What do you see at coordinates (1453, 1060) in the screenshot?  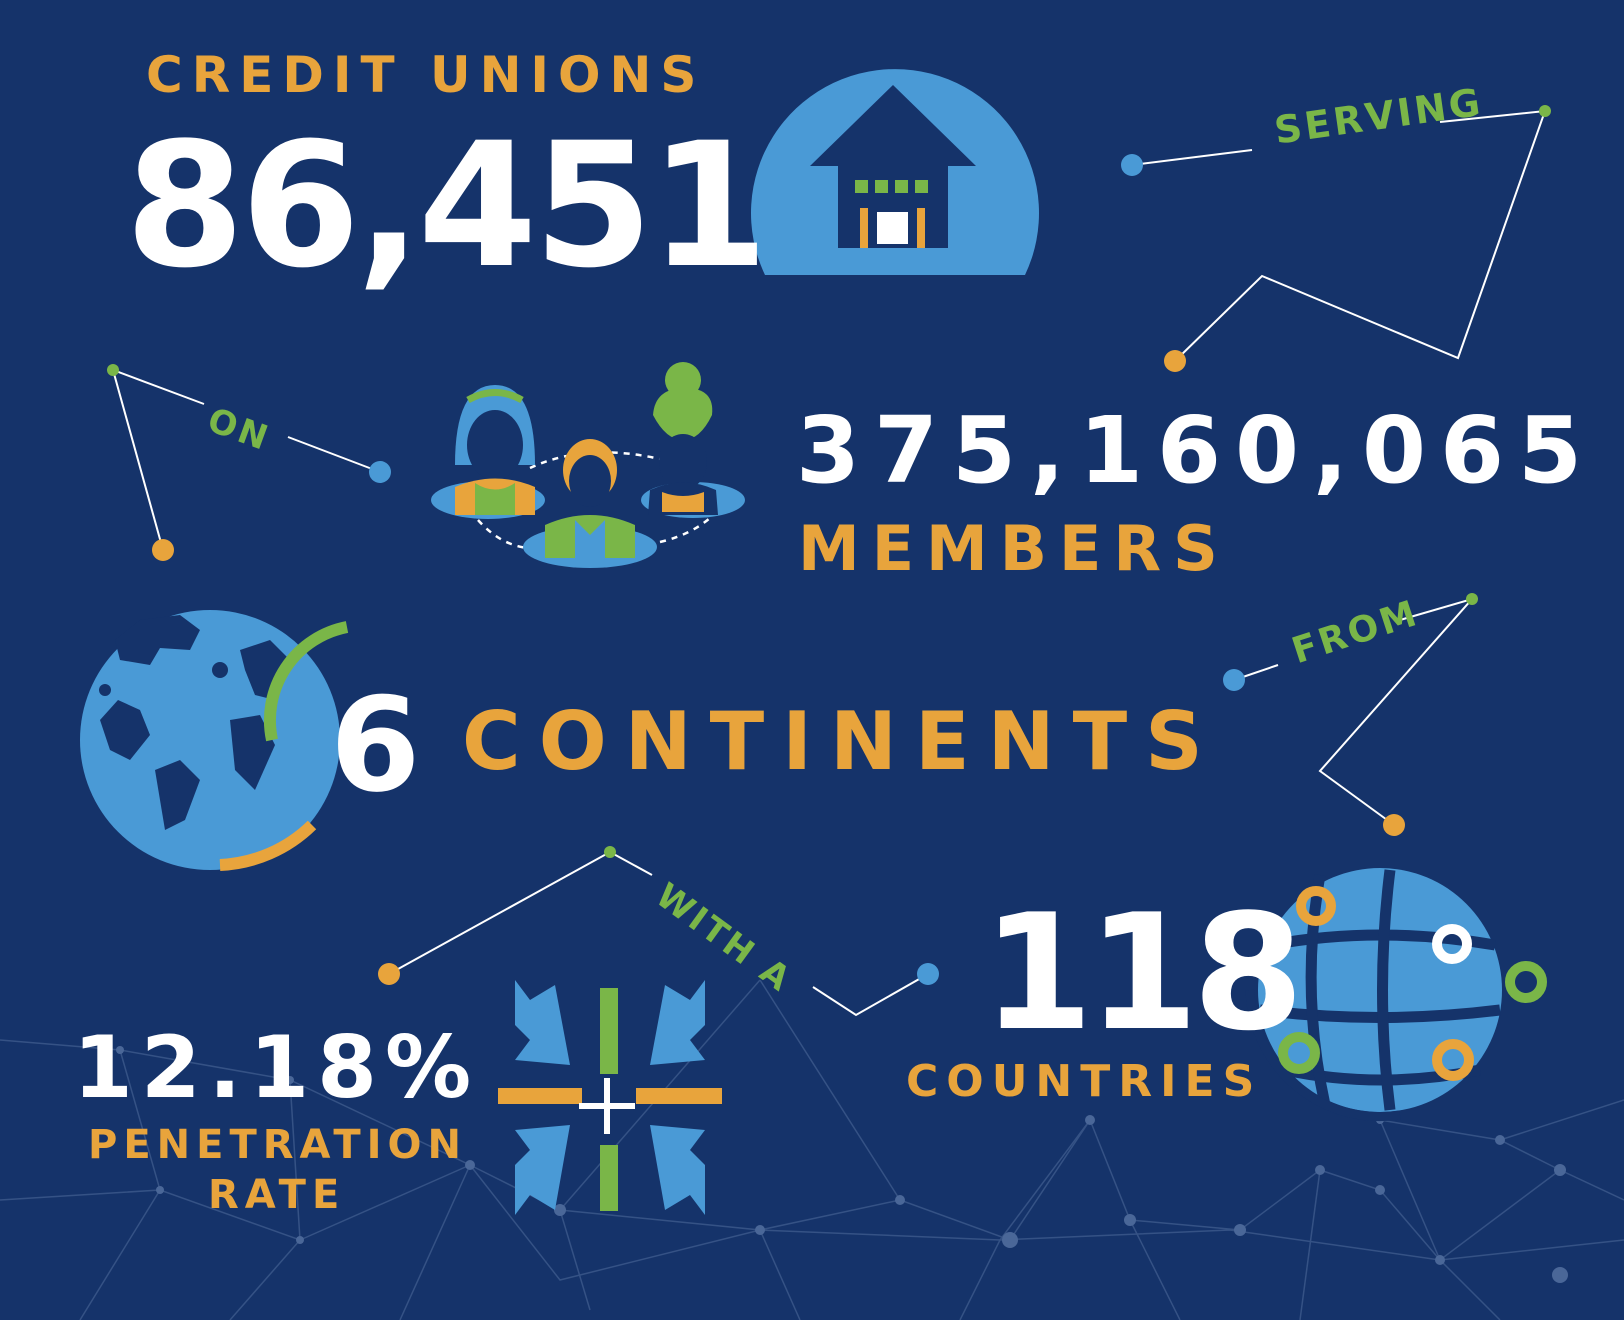 I see `pin-orange-bottom` at bounding box center [1453, 1060].